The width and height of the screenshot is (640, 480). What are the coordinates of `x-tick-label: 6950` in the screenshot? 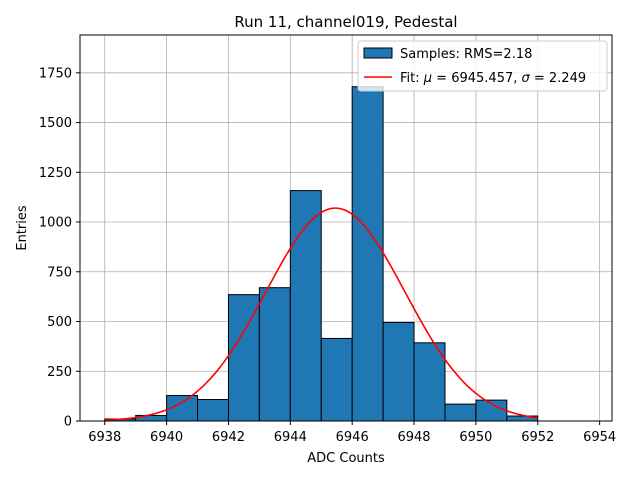 It's located at (475, 437).